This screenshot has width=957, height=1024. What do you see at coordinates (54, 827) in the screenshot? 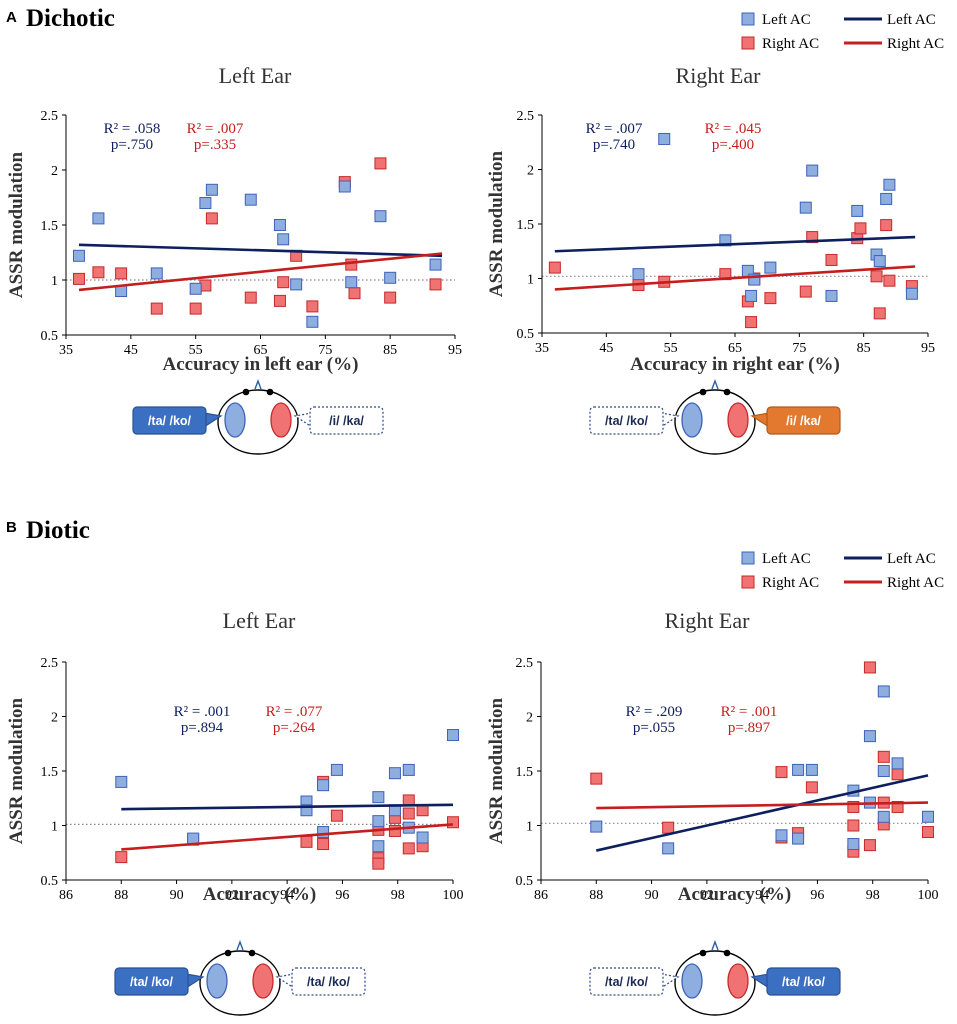
I see `y-tick-label: 1` at bounding box center [54, 827].